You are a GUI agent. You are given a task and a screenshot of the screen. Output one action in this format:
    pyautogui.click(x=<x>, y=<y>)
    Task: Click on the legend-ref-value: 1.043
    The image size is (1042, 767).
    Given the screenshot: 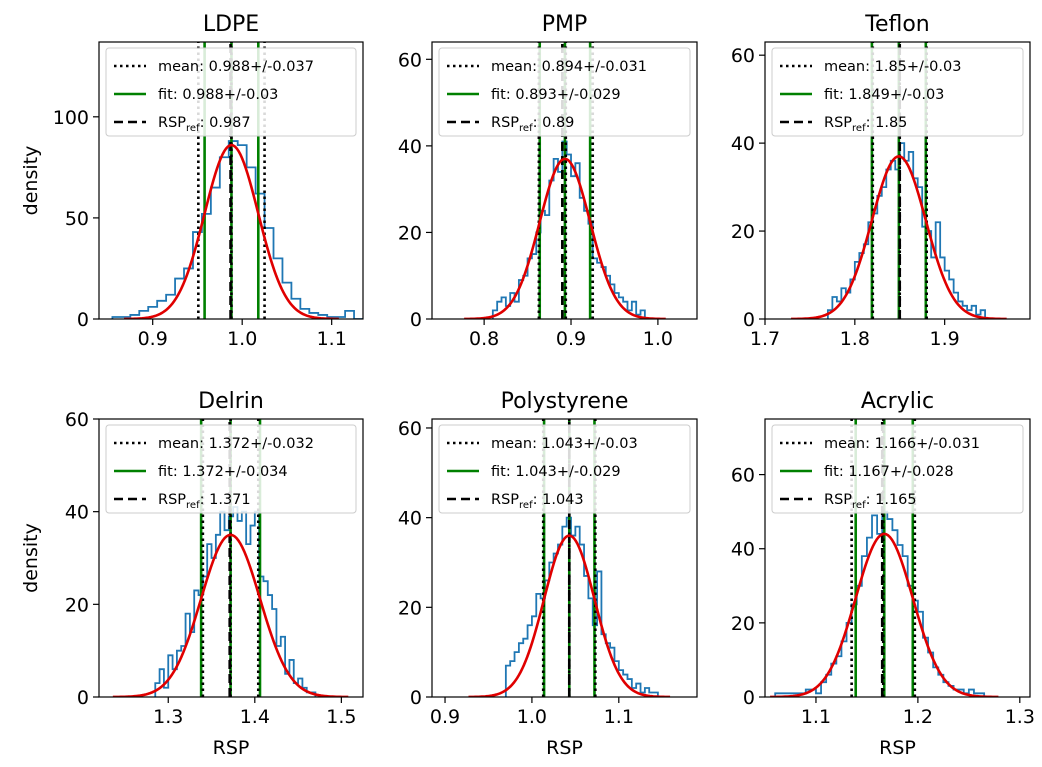 What is the action you would take?
    pyautogui.click(x=563, y=500)
    